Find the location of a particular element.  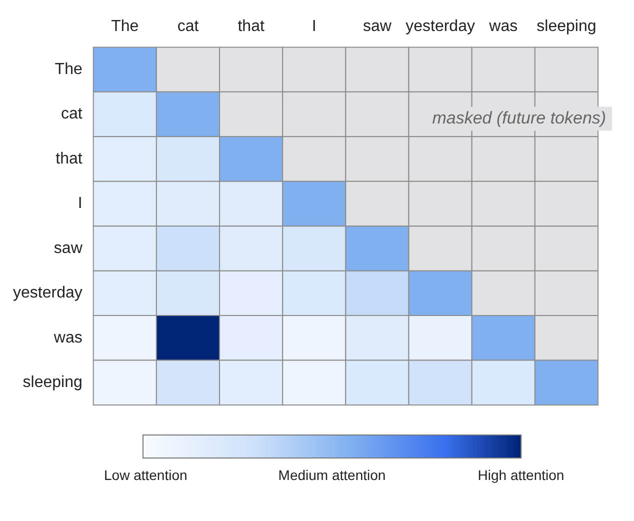

x-tick-label: that is located at coordinates (251, 27).